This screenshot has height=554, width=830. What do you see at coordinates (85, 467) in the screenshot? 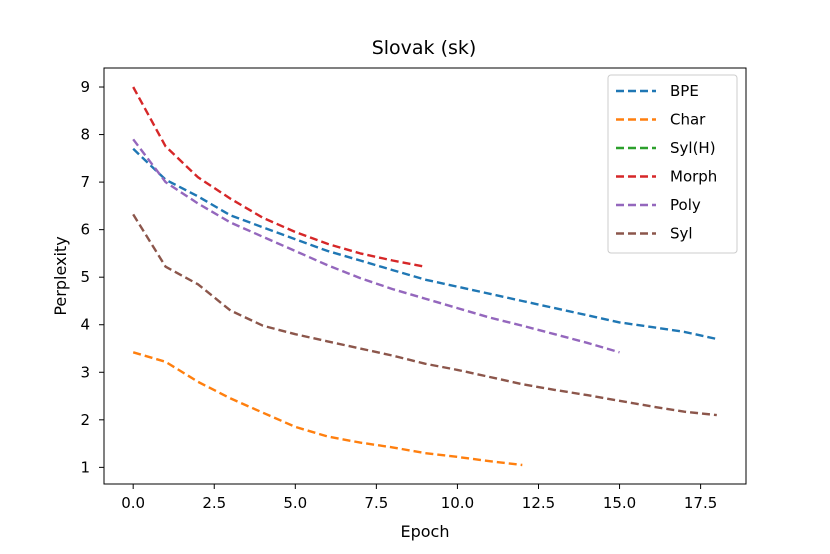
I see `y-tick-label: 1` at bounding box center [85, 467].